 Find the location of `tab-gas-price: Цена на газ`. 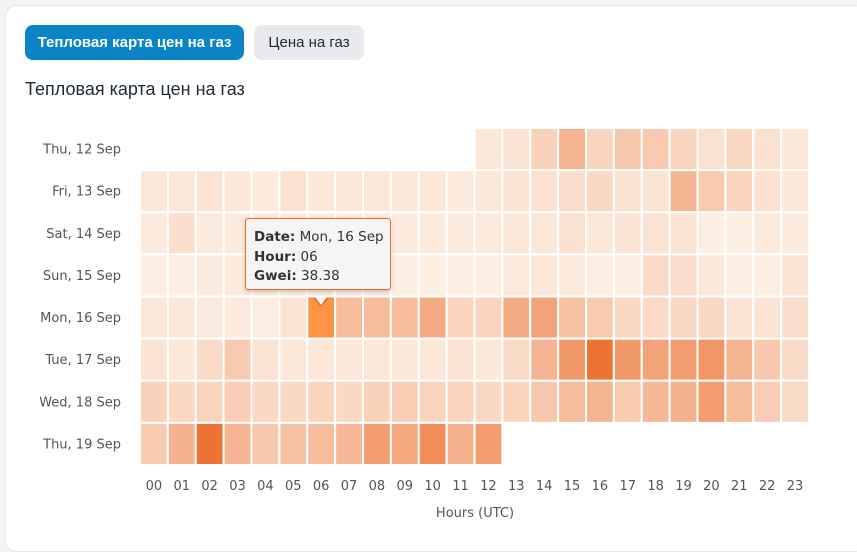

tab-gas-price: Цена на газ is located at coordinates (309, 42).